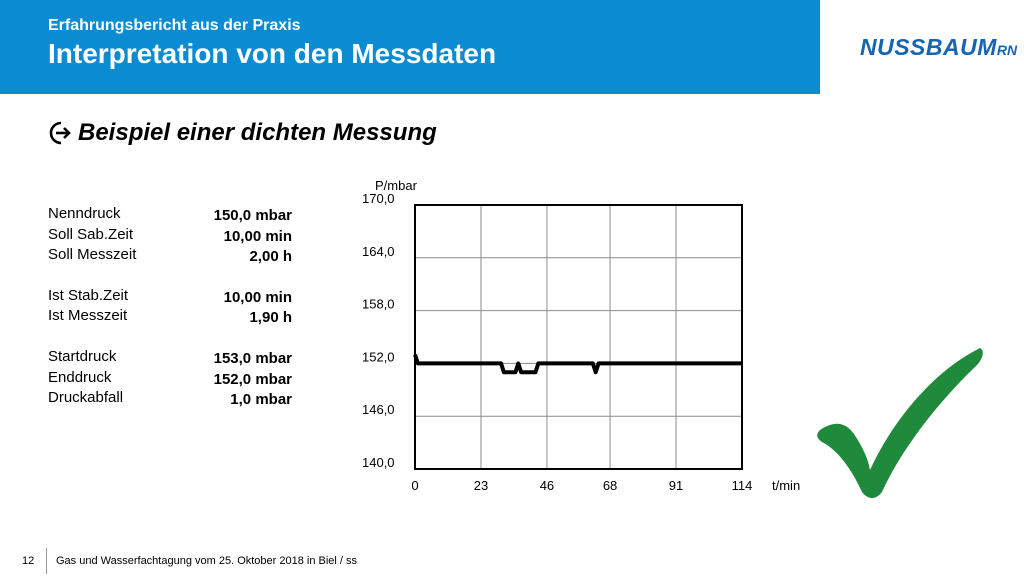 The image size is (1024, 576). I want to click on y-tick-label: 170,0, so click(378, 198).